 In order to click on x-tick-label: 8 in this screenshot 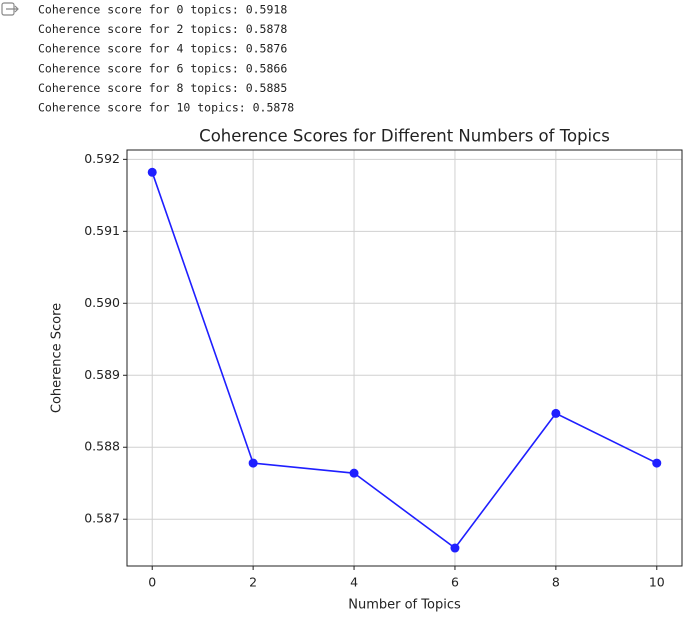, I will do `click(556, 582)`.